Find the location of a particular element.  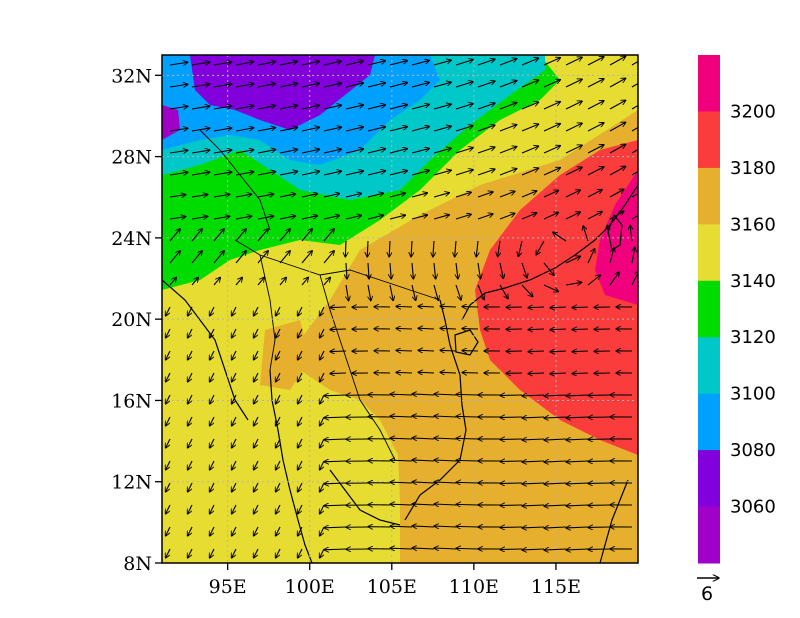

lon-tick-label: 105E is located at coordinates (392, 587).